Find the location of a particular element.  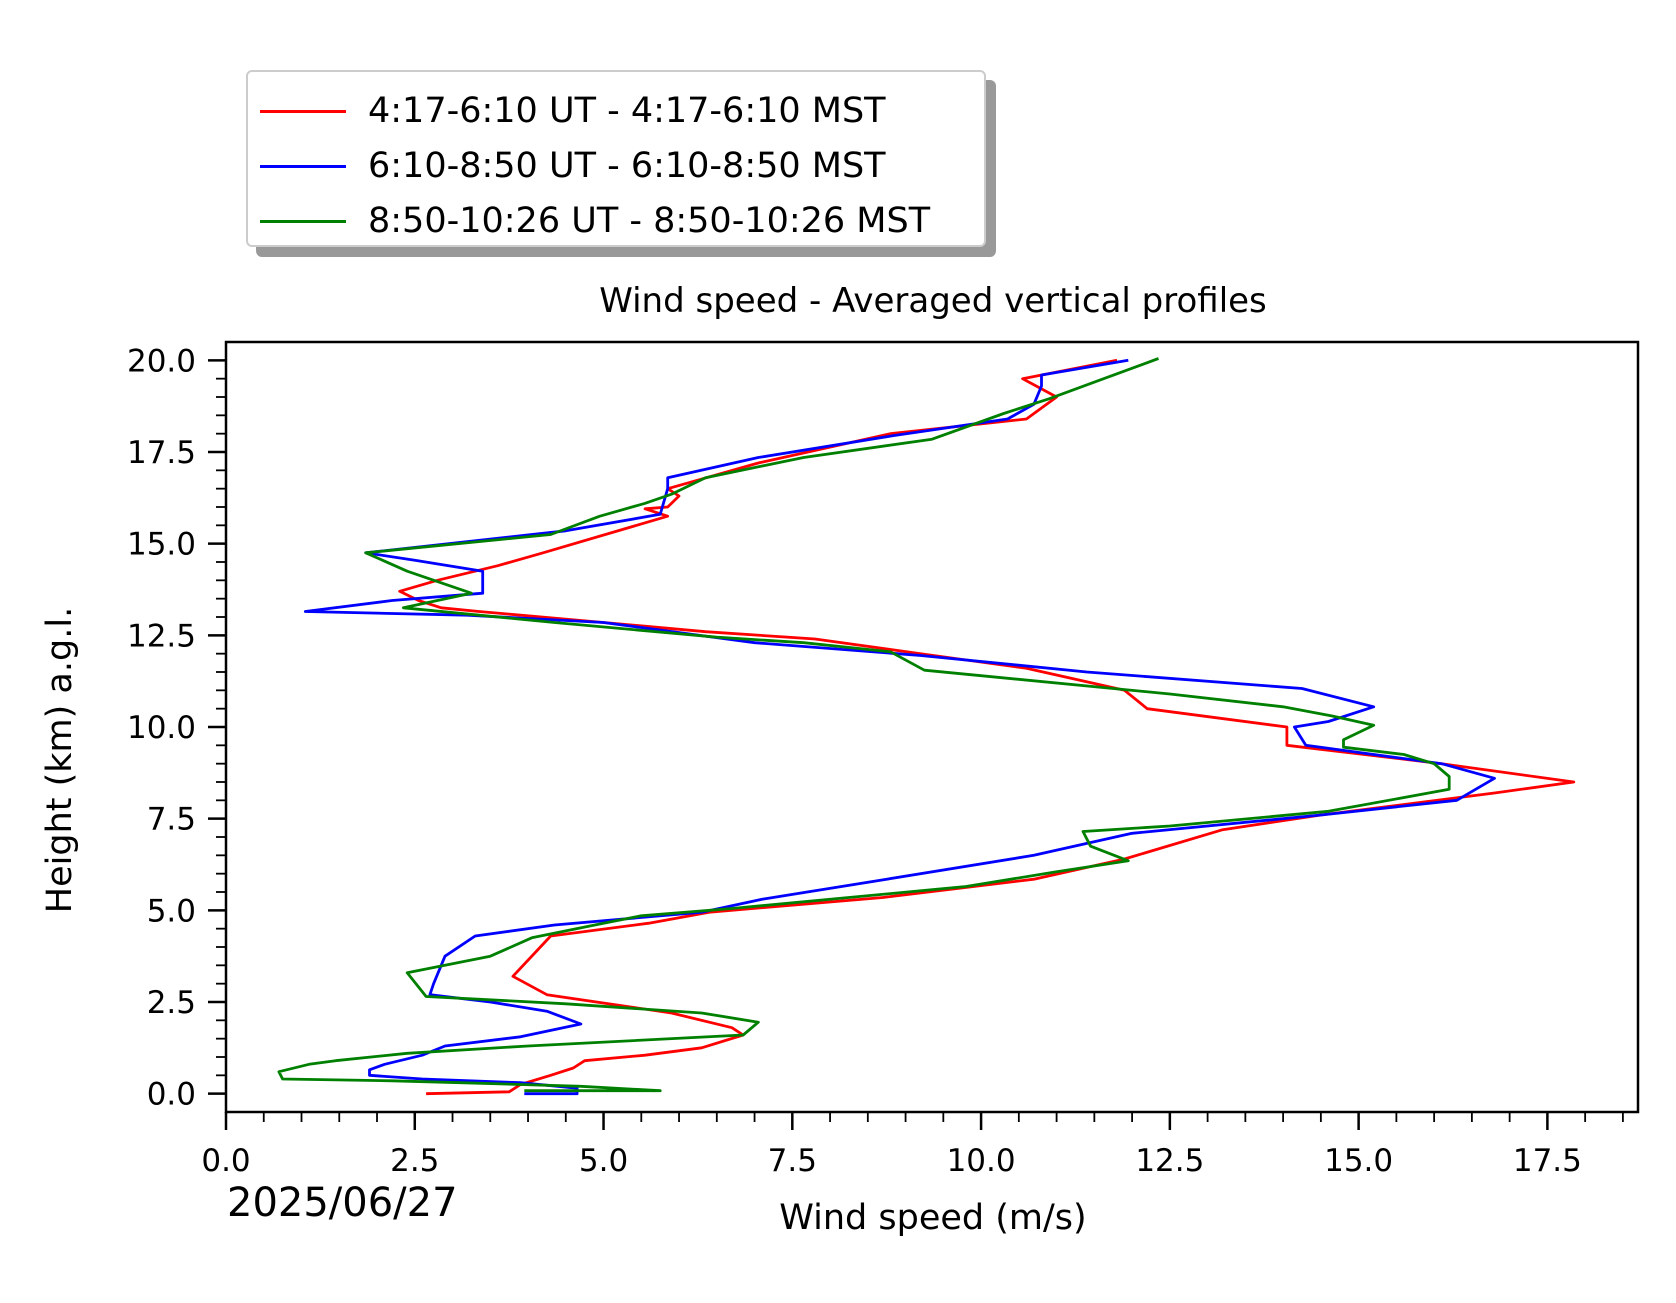

legend-label-3: 8:50-10:26 UT - 8:50-10:26 MST is located at coordinates (649, 221).